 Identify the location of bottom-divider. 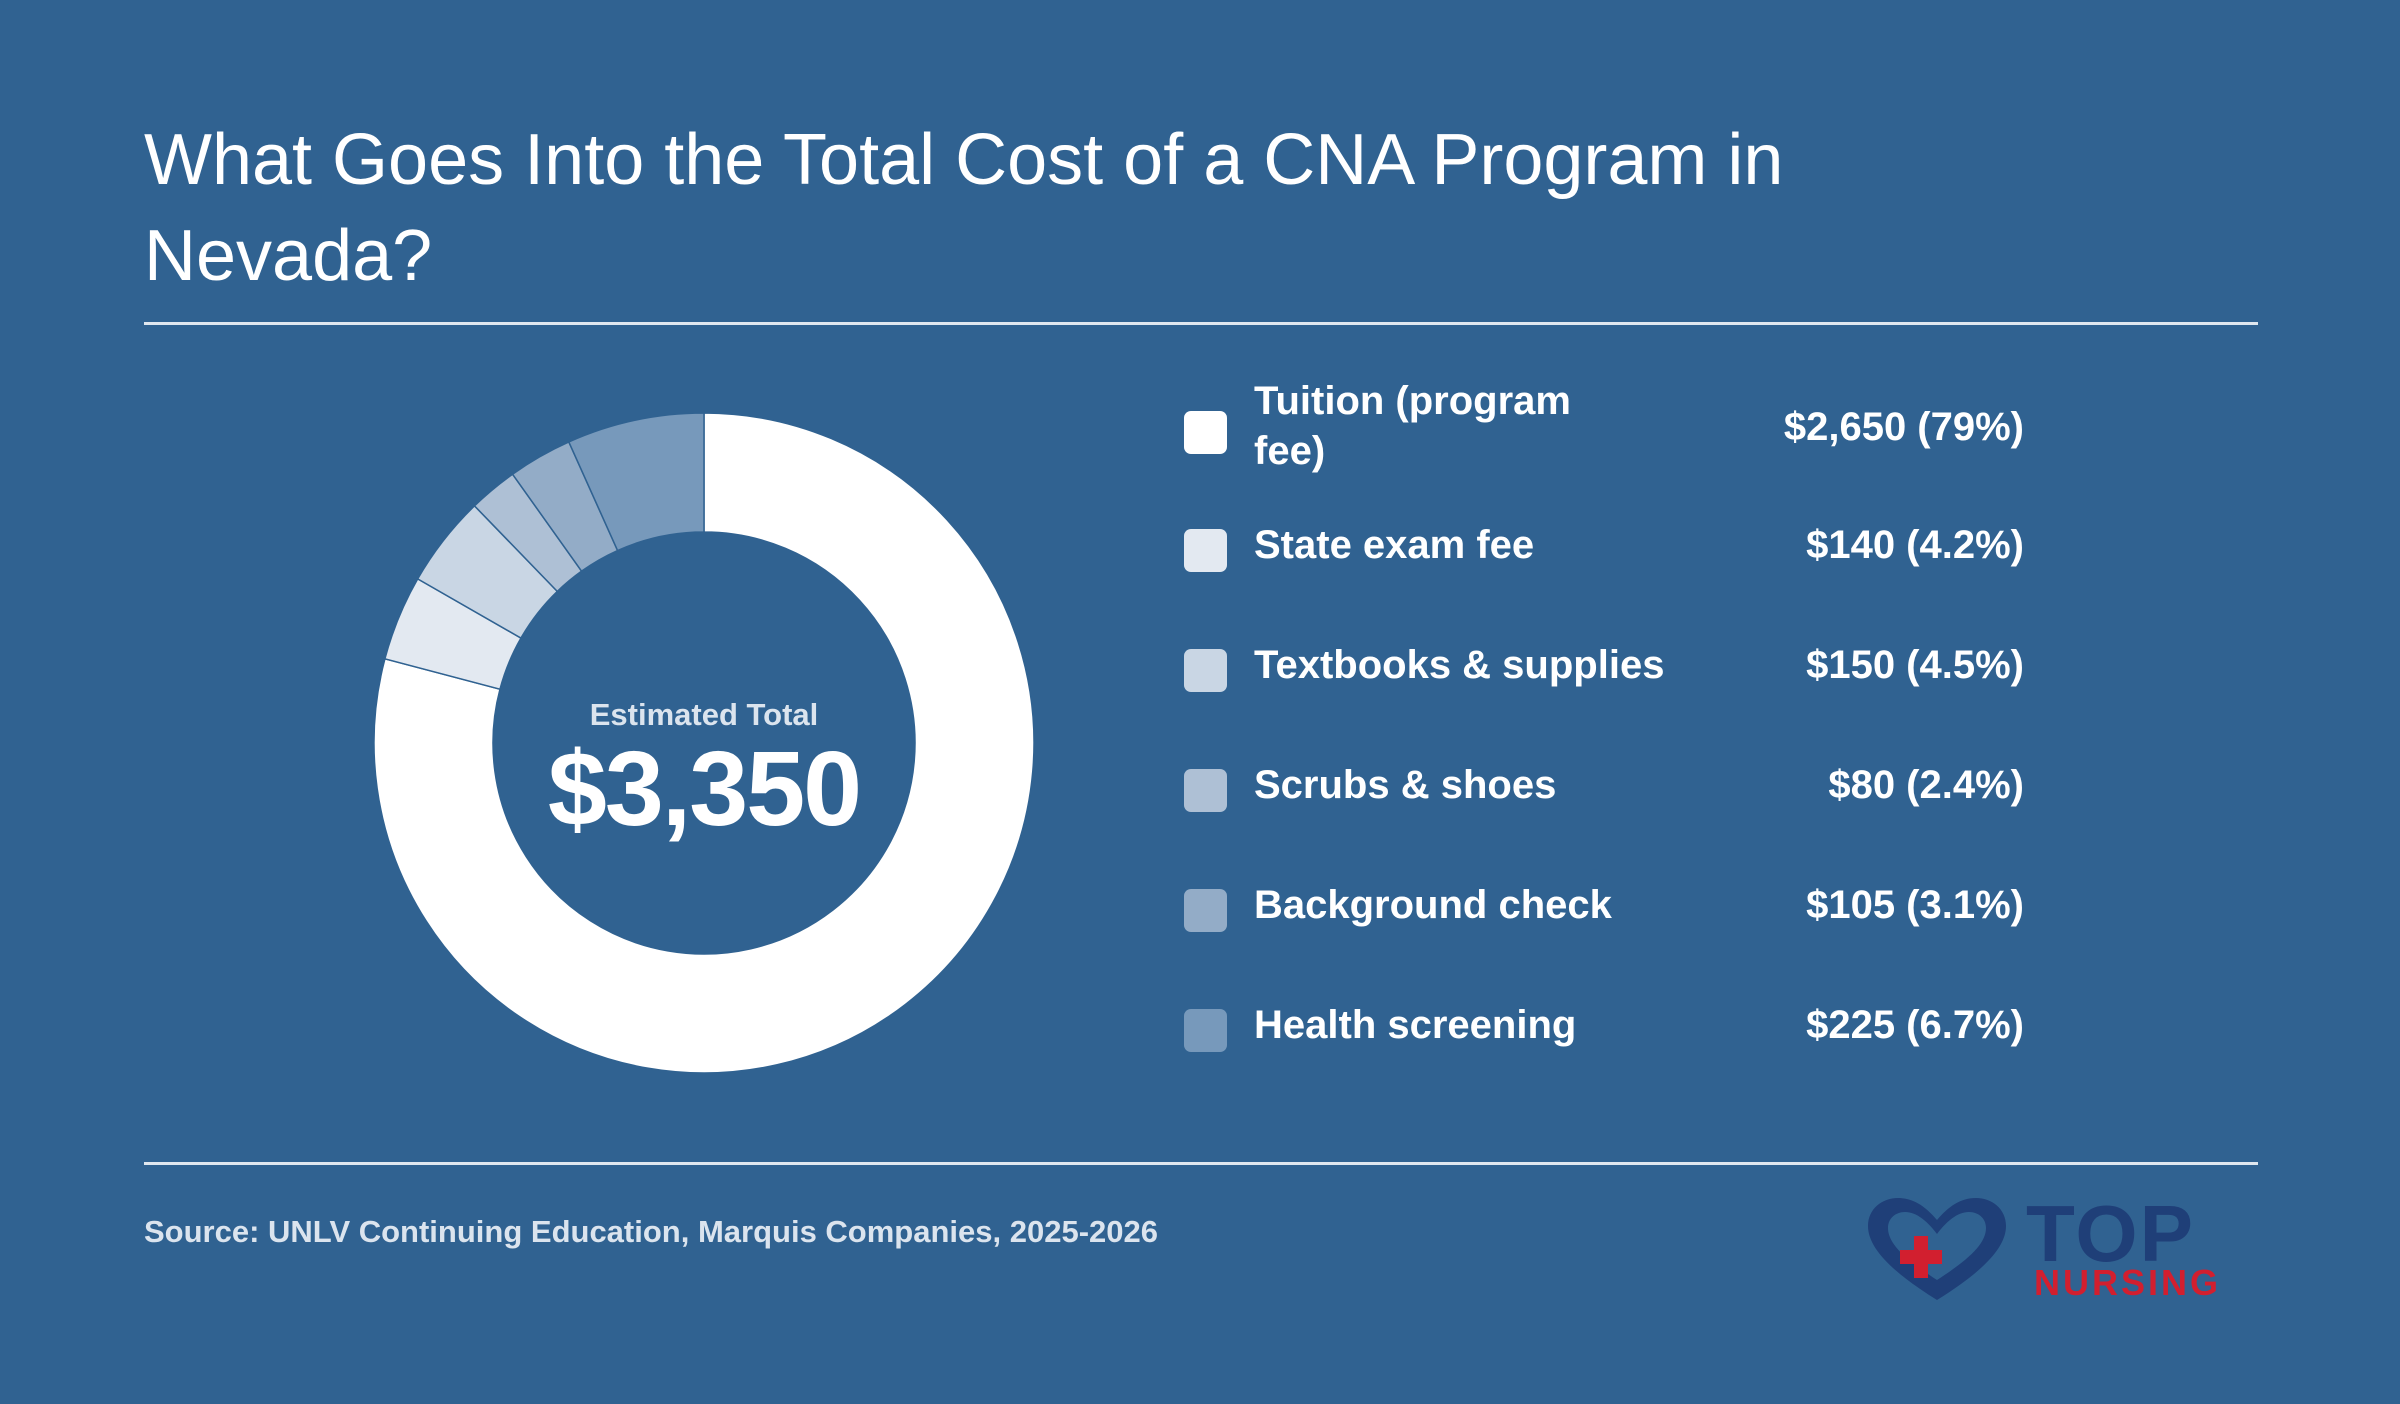
(1201, 1163).